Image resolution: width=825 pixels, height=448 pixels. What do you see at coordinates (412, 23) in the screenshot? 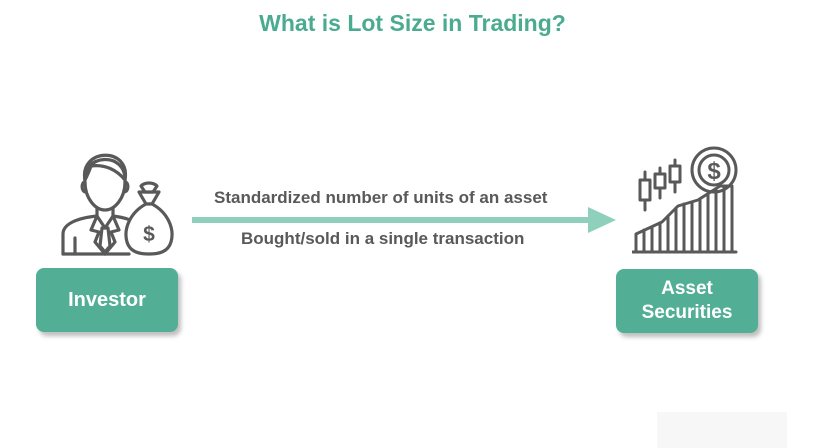
I see `page-title: What is Lot Size in Trading?` at bounding box center [412, 23].